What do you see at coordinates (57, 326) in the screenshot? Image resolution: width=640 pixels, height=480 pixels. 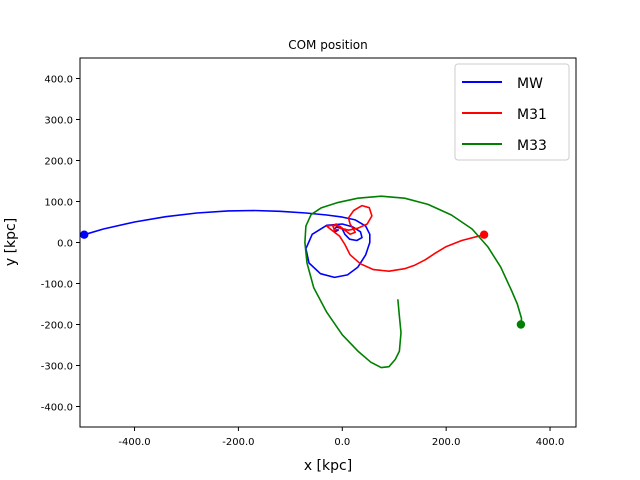 I see `y-tick-label: -200.0` at bounding box center [57, 326].